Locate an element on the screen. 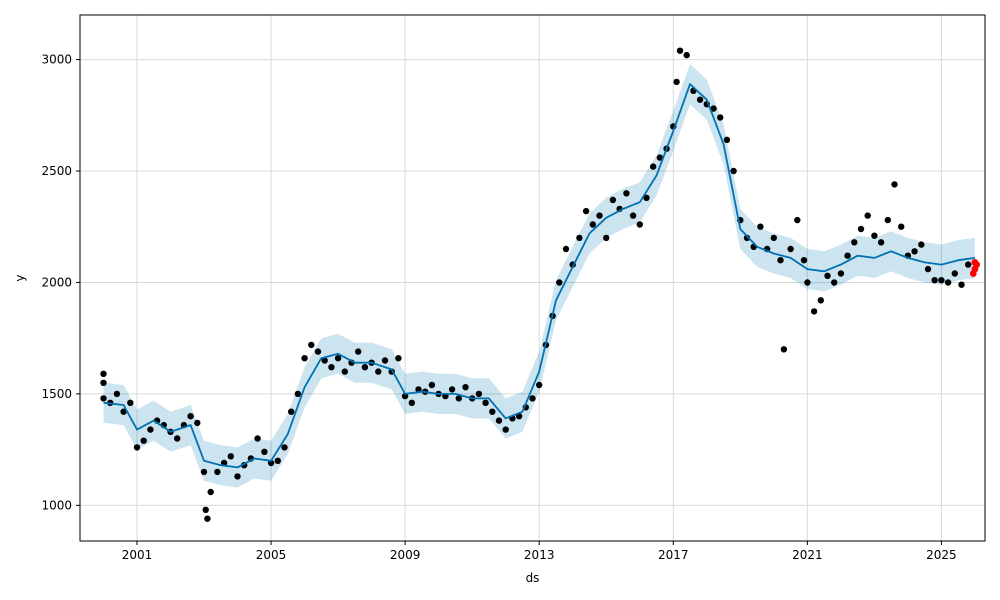  y-tick-label: 2500 is located at coordinates (56, 171).